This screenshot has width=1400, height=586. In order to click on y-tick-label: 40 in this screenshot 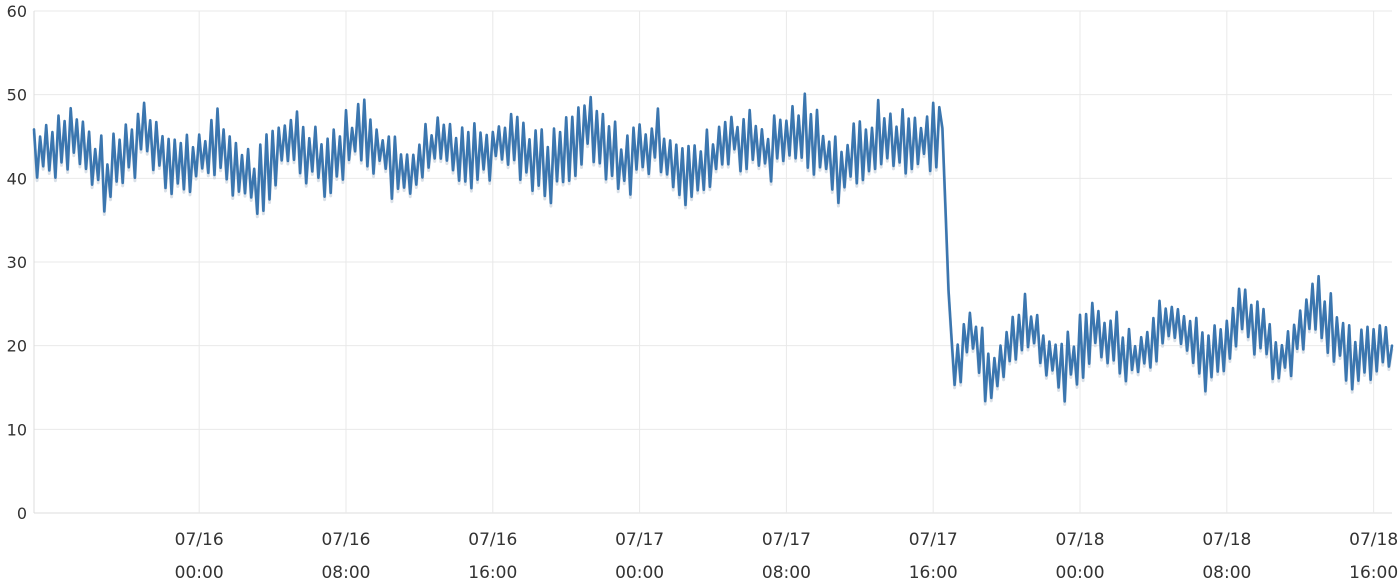, I will do `click(17, 178)`.